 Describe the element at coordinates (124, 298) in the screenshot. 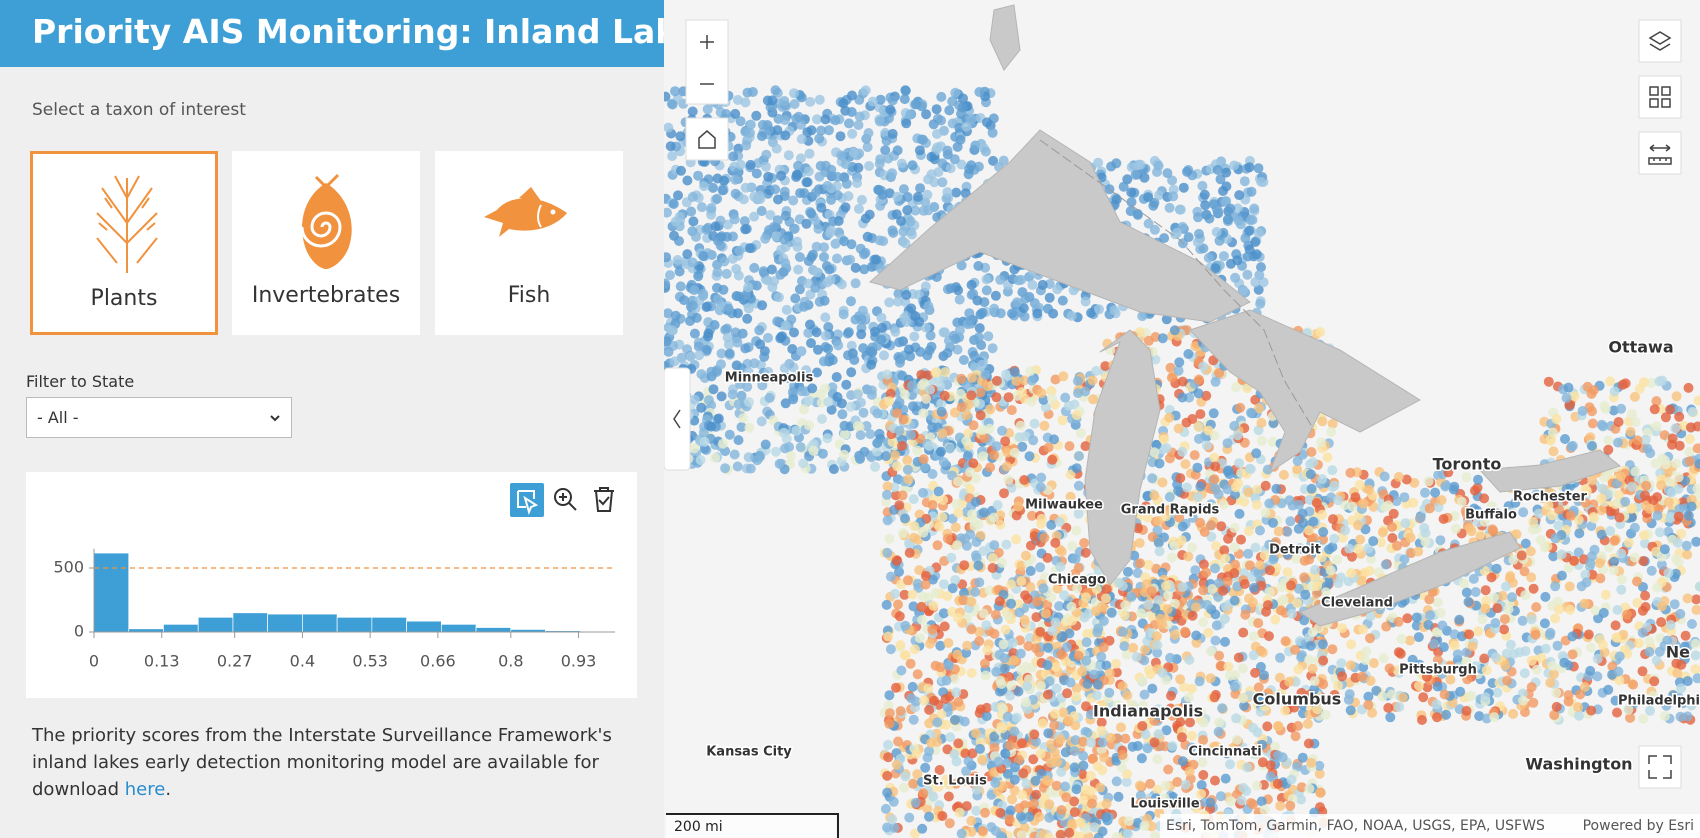

I see `taxon-label: Plants` at that location.